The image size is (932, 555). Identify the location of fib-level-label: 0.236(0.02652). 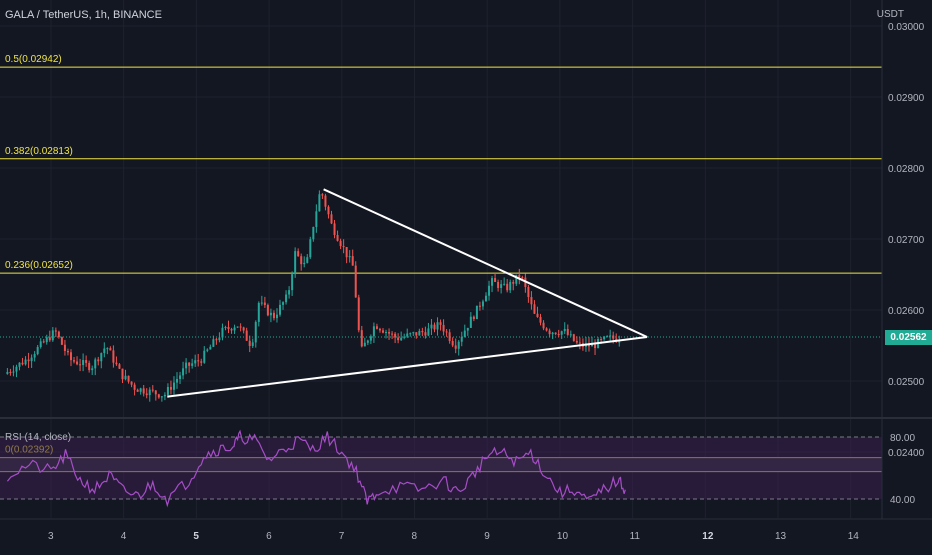
(39, 265).